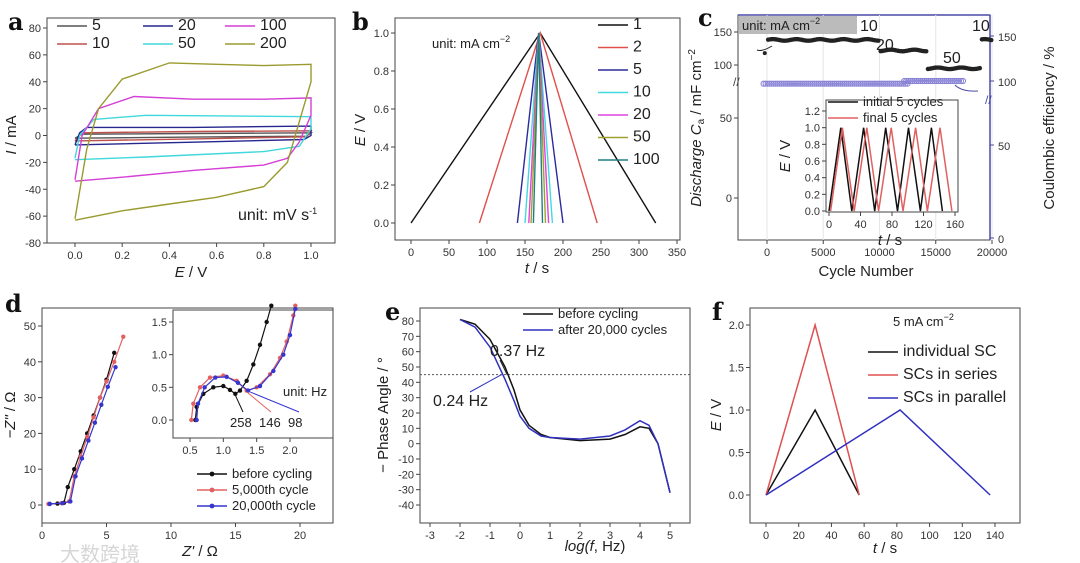 The image size is (1080, 563). What do you see at coordinates (310, 256) in the screenshot?
I see `x-tick-label: 1.0` at bounding box center [310, 256].